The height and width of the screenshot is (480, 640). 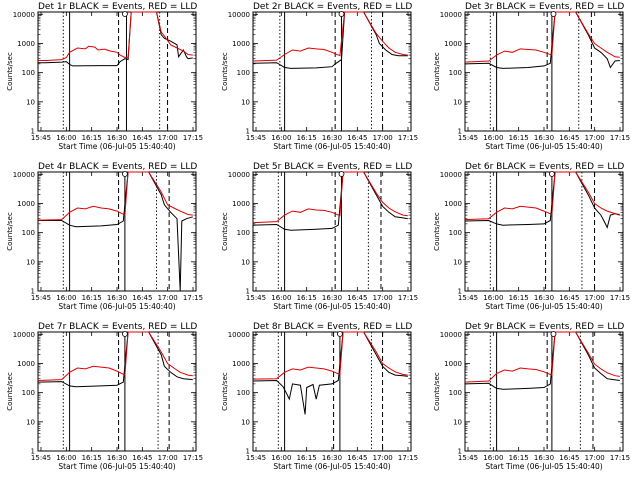 What do you see at coordinates (544, 7) in the screenshot?
I see `chart-title: Det 3r BLACK = Events, RED = LLD` at bounding box center [544, 7].